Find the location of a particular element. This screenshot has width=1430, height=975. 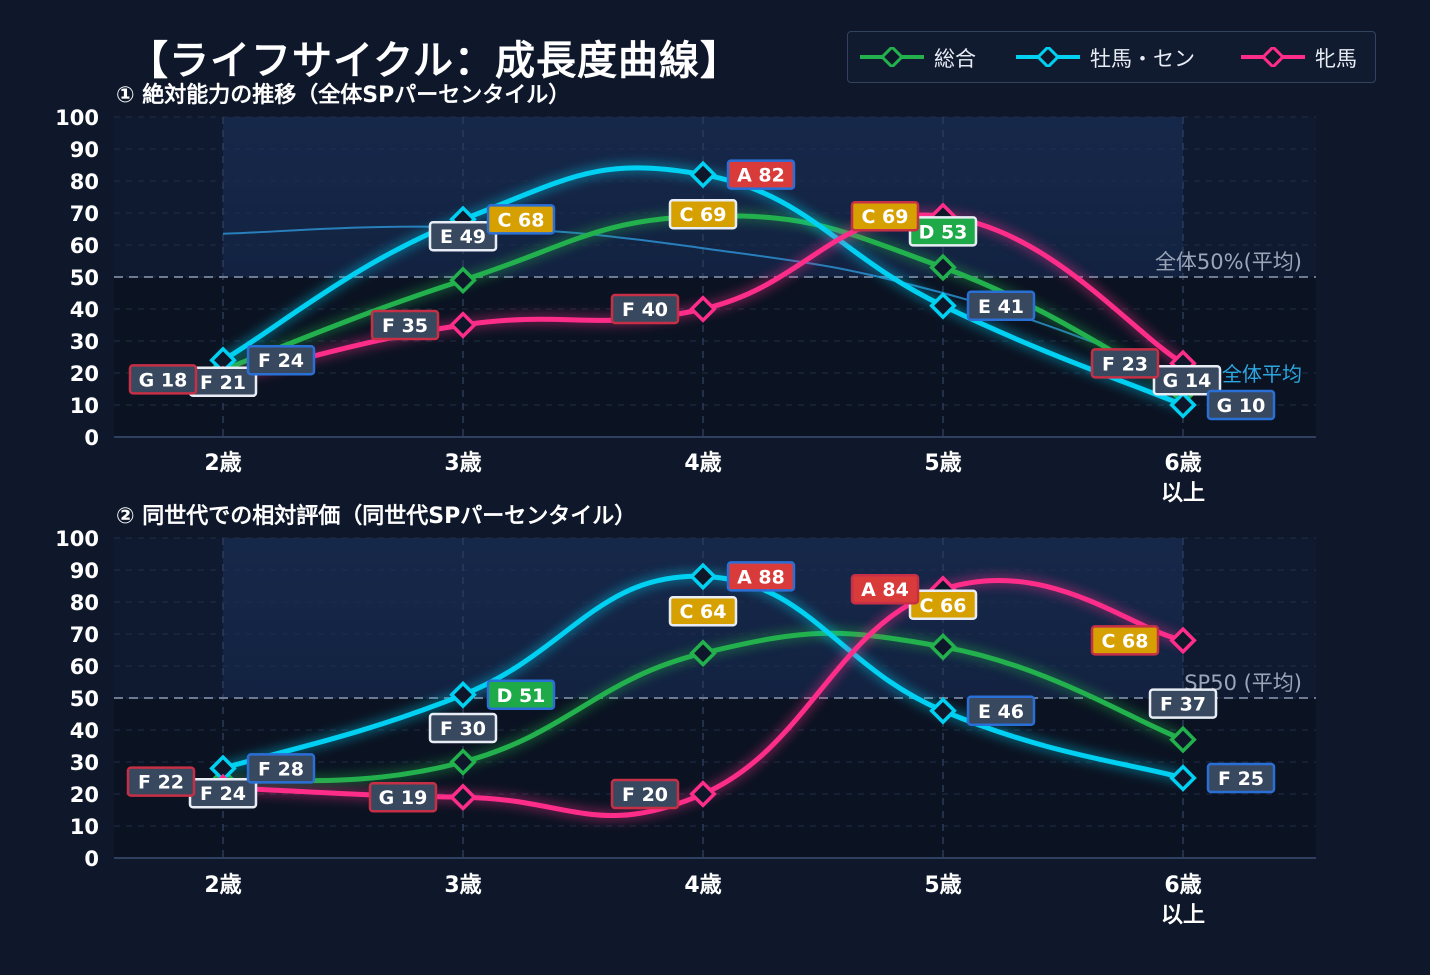

value-tag: C 66 is located at coordinates (943, 605).